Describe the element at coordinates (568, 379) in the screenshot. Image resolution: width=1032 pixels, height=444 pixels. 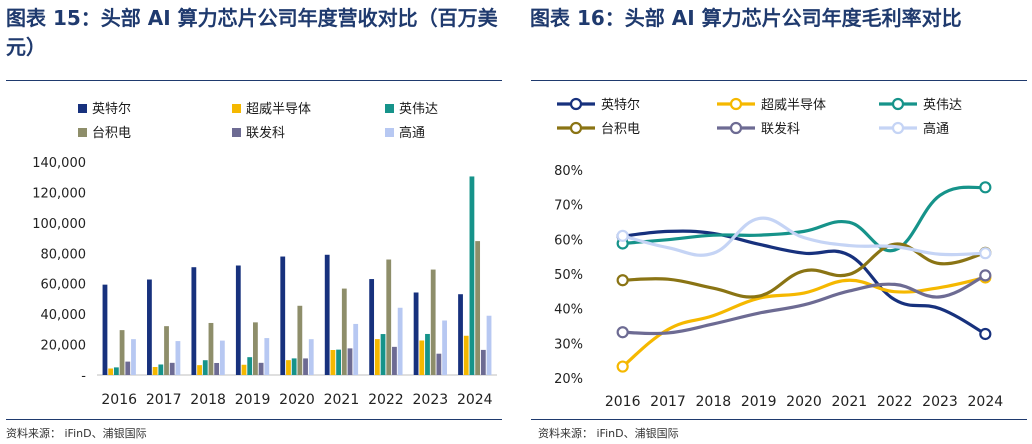
I see `y-tick-label: 20%` at that location.